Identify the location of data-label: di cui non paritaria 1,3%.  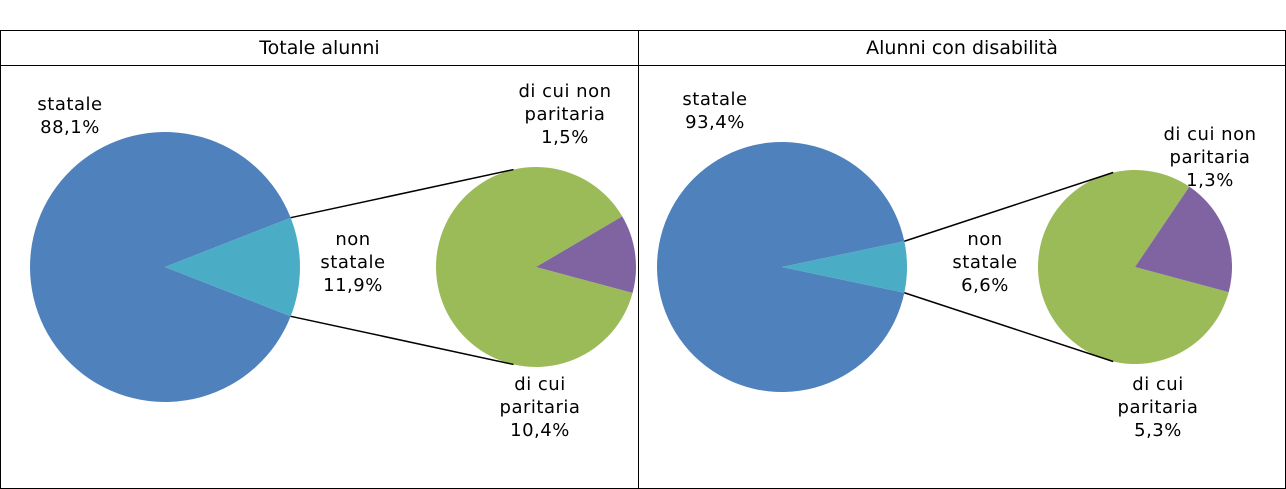
(1210, 157).